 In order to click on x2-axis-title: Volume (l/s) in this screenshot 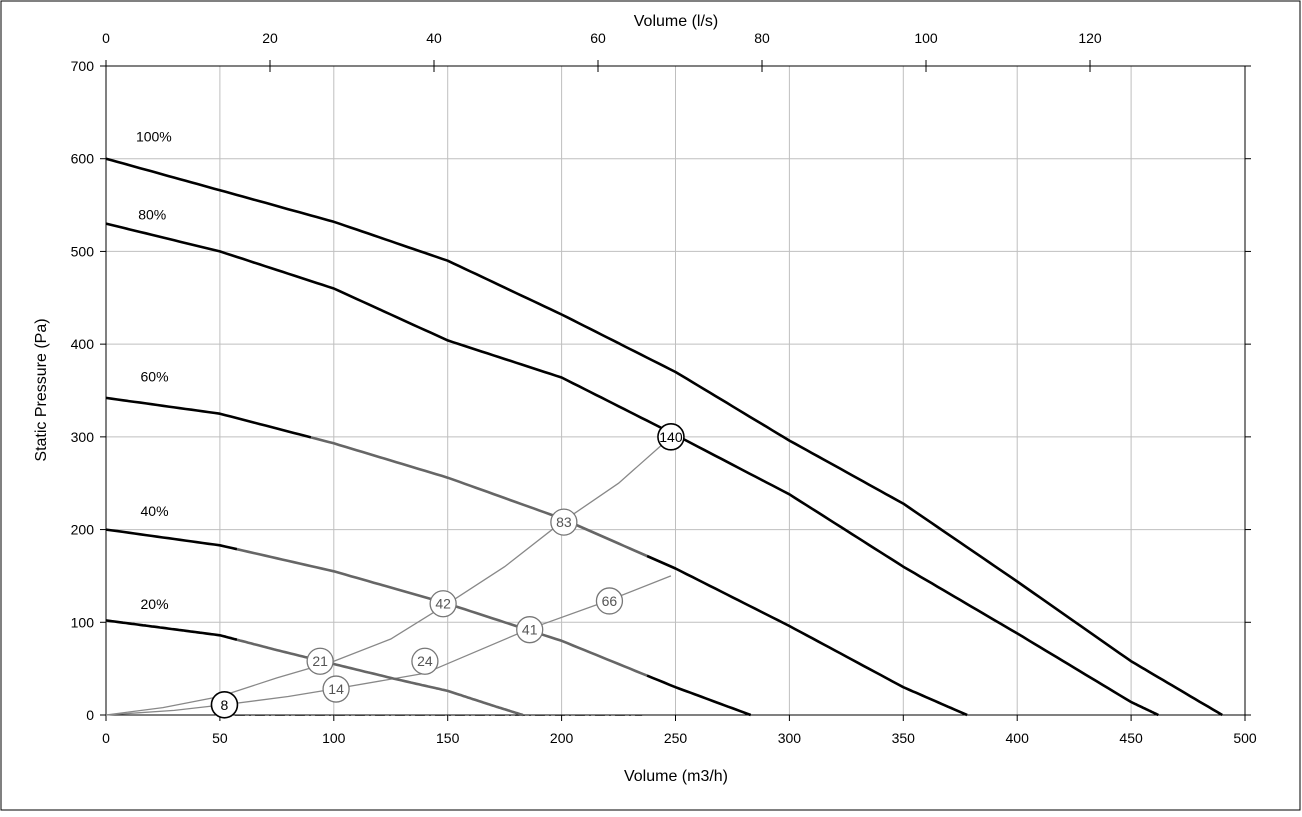, I will do `click(676, 21)`.